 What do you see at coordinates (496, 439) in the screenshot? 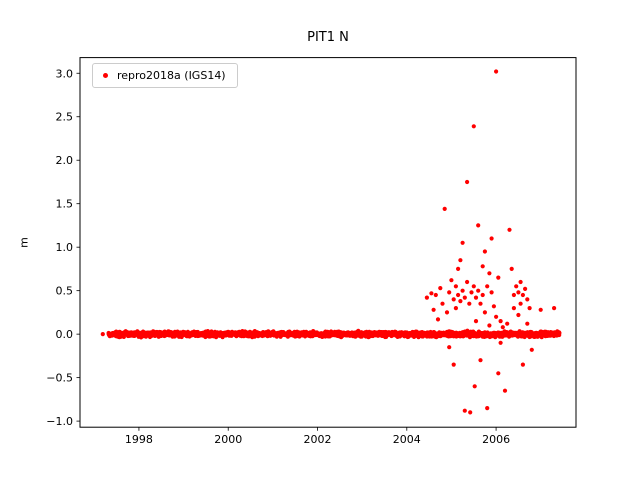
I see `x-tick-label: 2006` at bounding box center [496, 439].